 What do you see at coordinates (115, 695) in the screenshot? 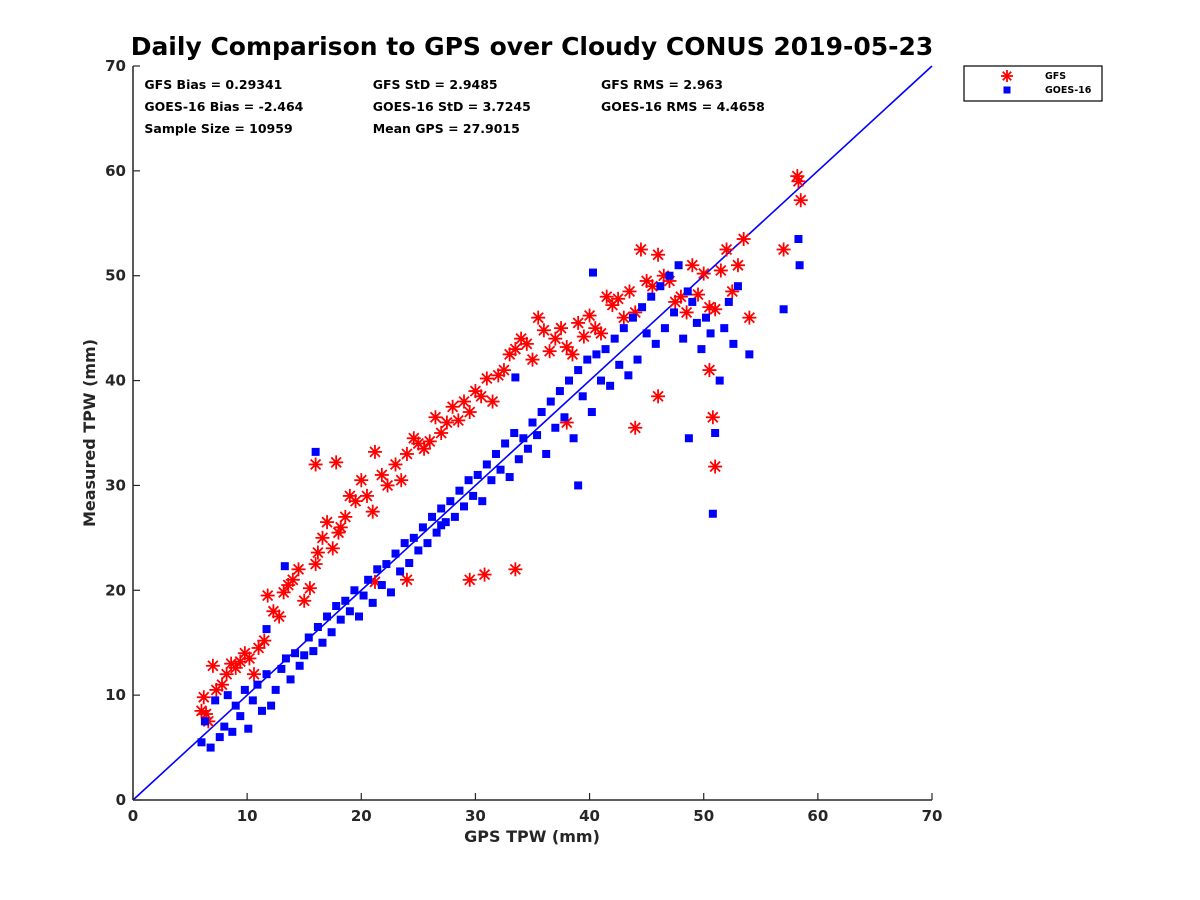
I see `y-tick-label: 10` at bounding box center [115, 695].